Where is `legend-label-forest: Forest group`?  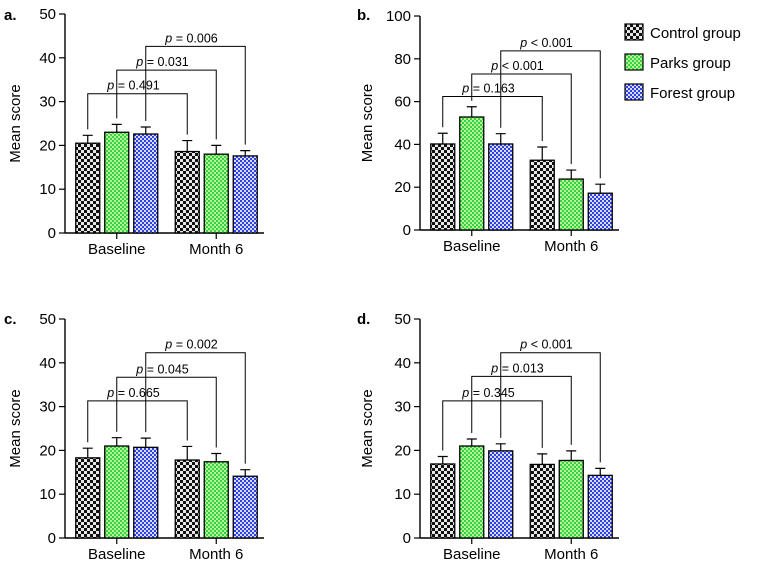 legend-label-forest: Forest group is located at coordinates (692, 93).